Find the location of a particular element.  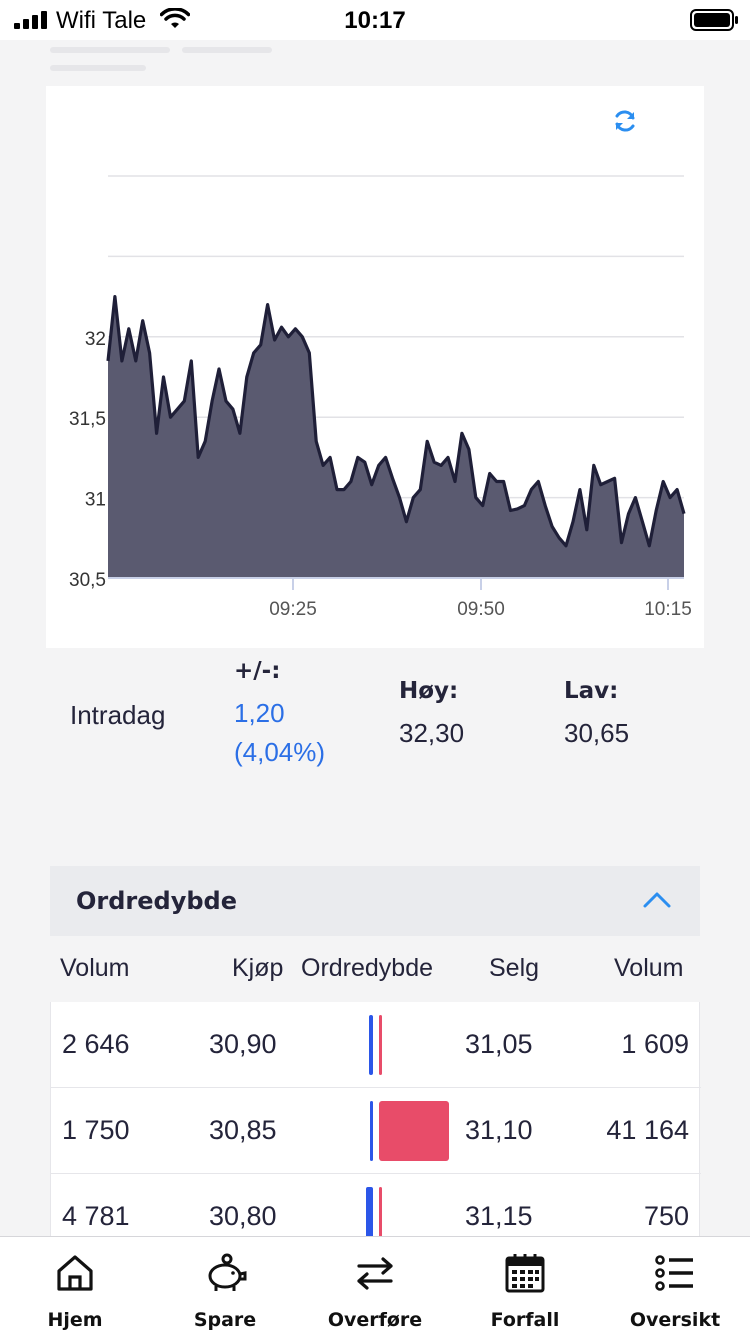

refresh-icon is located at coordinates (625, 121).